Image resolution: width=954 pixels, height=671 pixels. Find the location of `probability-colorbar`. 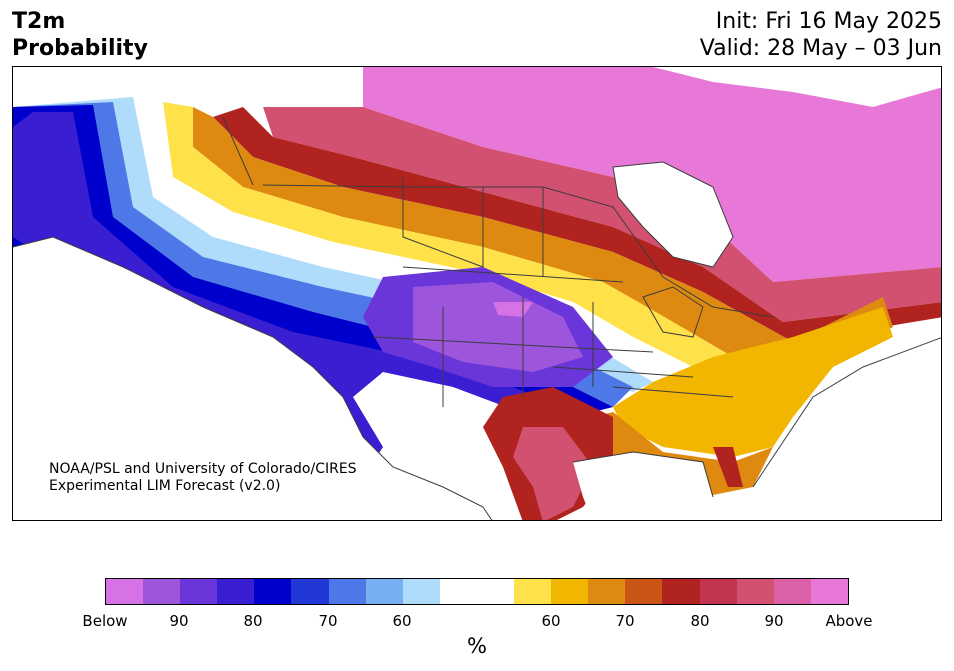

probability-colorbar is located at coordinates (477, 591).